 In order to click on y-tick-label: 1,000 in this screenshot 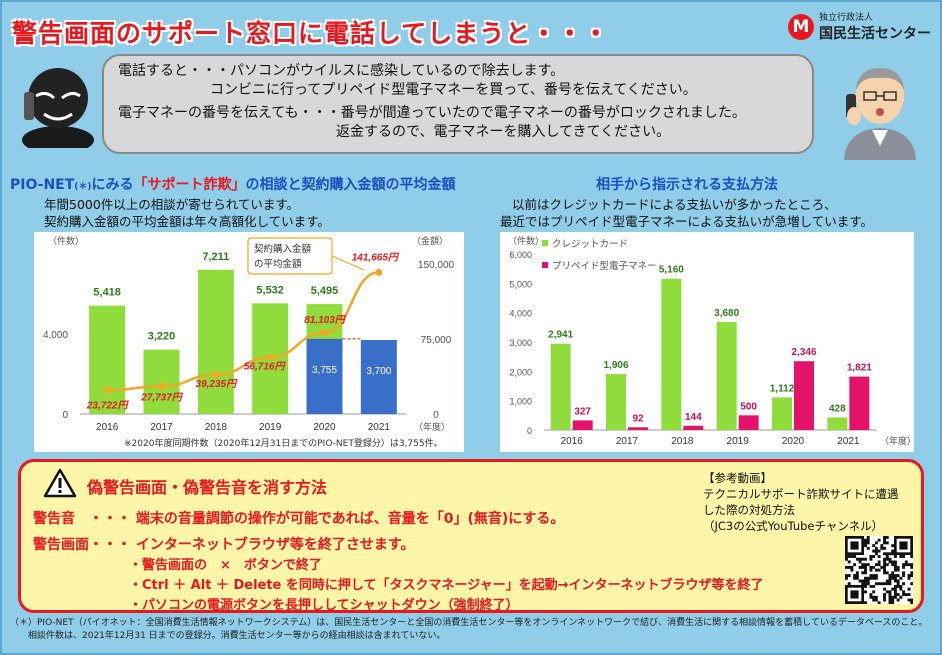, I will do `click(520, 402)`.